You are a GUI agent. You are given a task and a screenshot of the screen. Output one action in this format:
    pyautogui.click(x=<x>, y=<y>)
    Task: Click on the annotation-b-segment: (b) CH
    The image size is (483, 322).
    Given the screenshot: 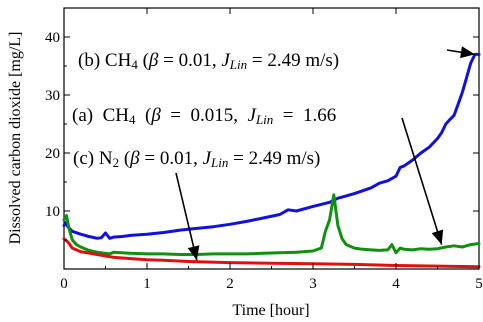 What is the action you would take?
    pyautogui.click(x=105, y=60)
    